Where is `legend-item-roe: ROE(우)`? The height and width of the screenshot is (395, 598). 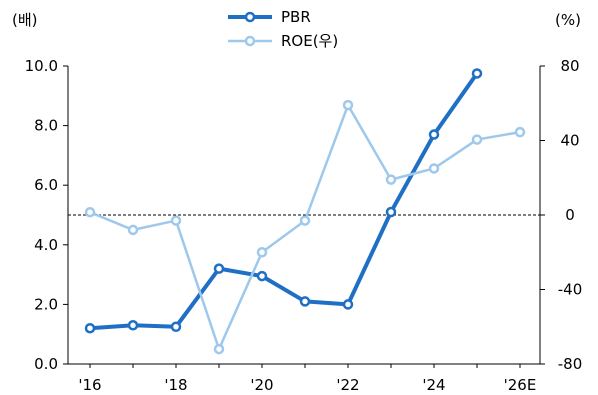 legend-item-roe: ROE(우) is located at coordinates (283, 41).